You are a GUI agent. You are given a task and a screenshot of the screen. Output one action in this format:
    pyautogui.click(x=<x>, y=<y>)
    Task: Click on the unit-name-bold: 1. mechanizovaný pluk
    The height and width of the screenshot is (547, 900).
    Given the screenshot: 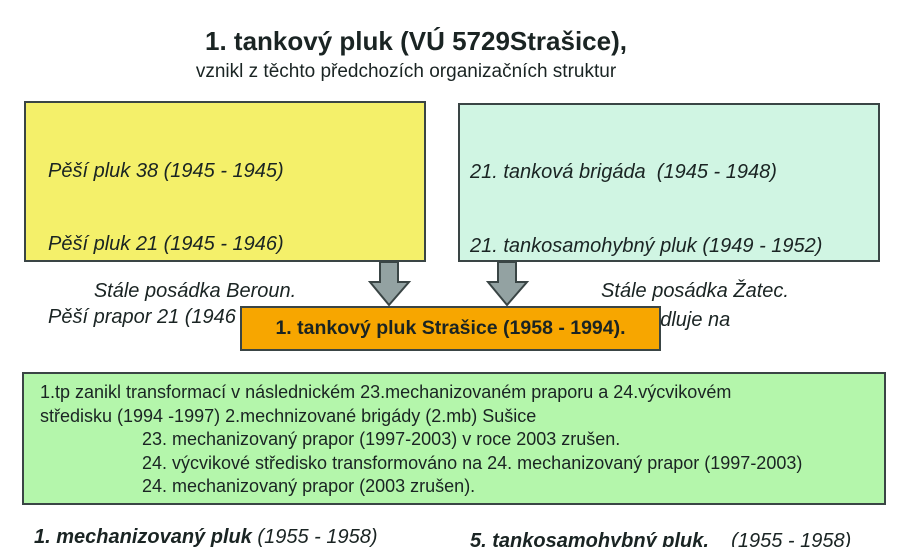 What is the action you would take?
    pyautogui.click(x=143, y=536)
    